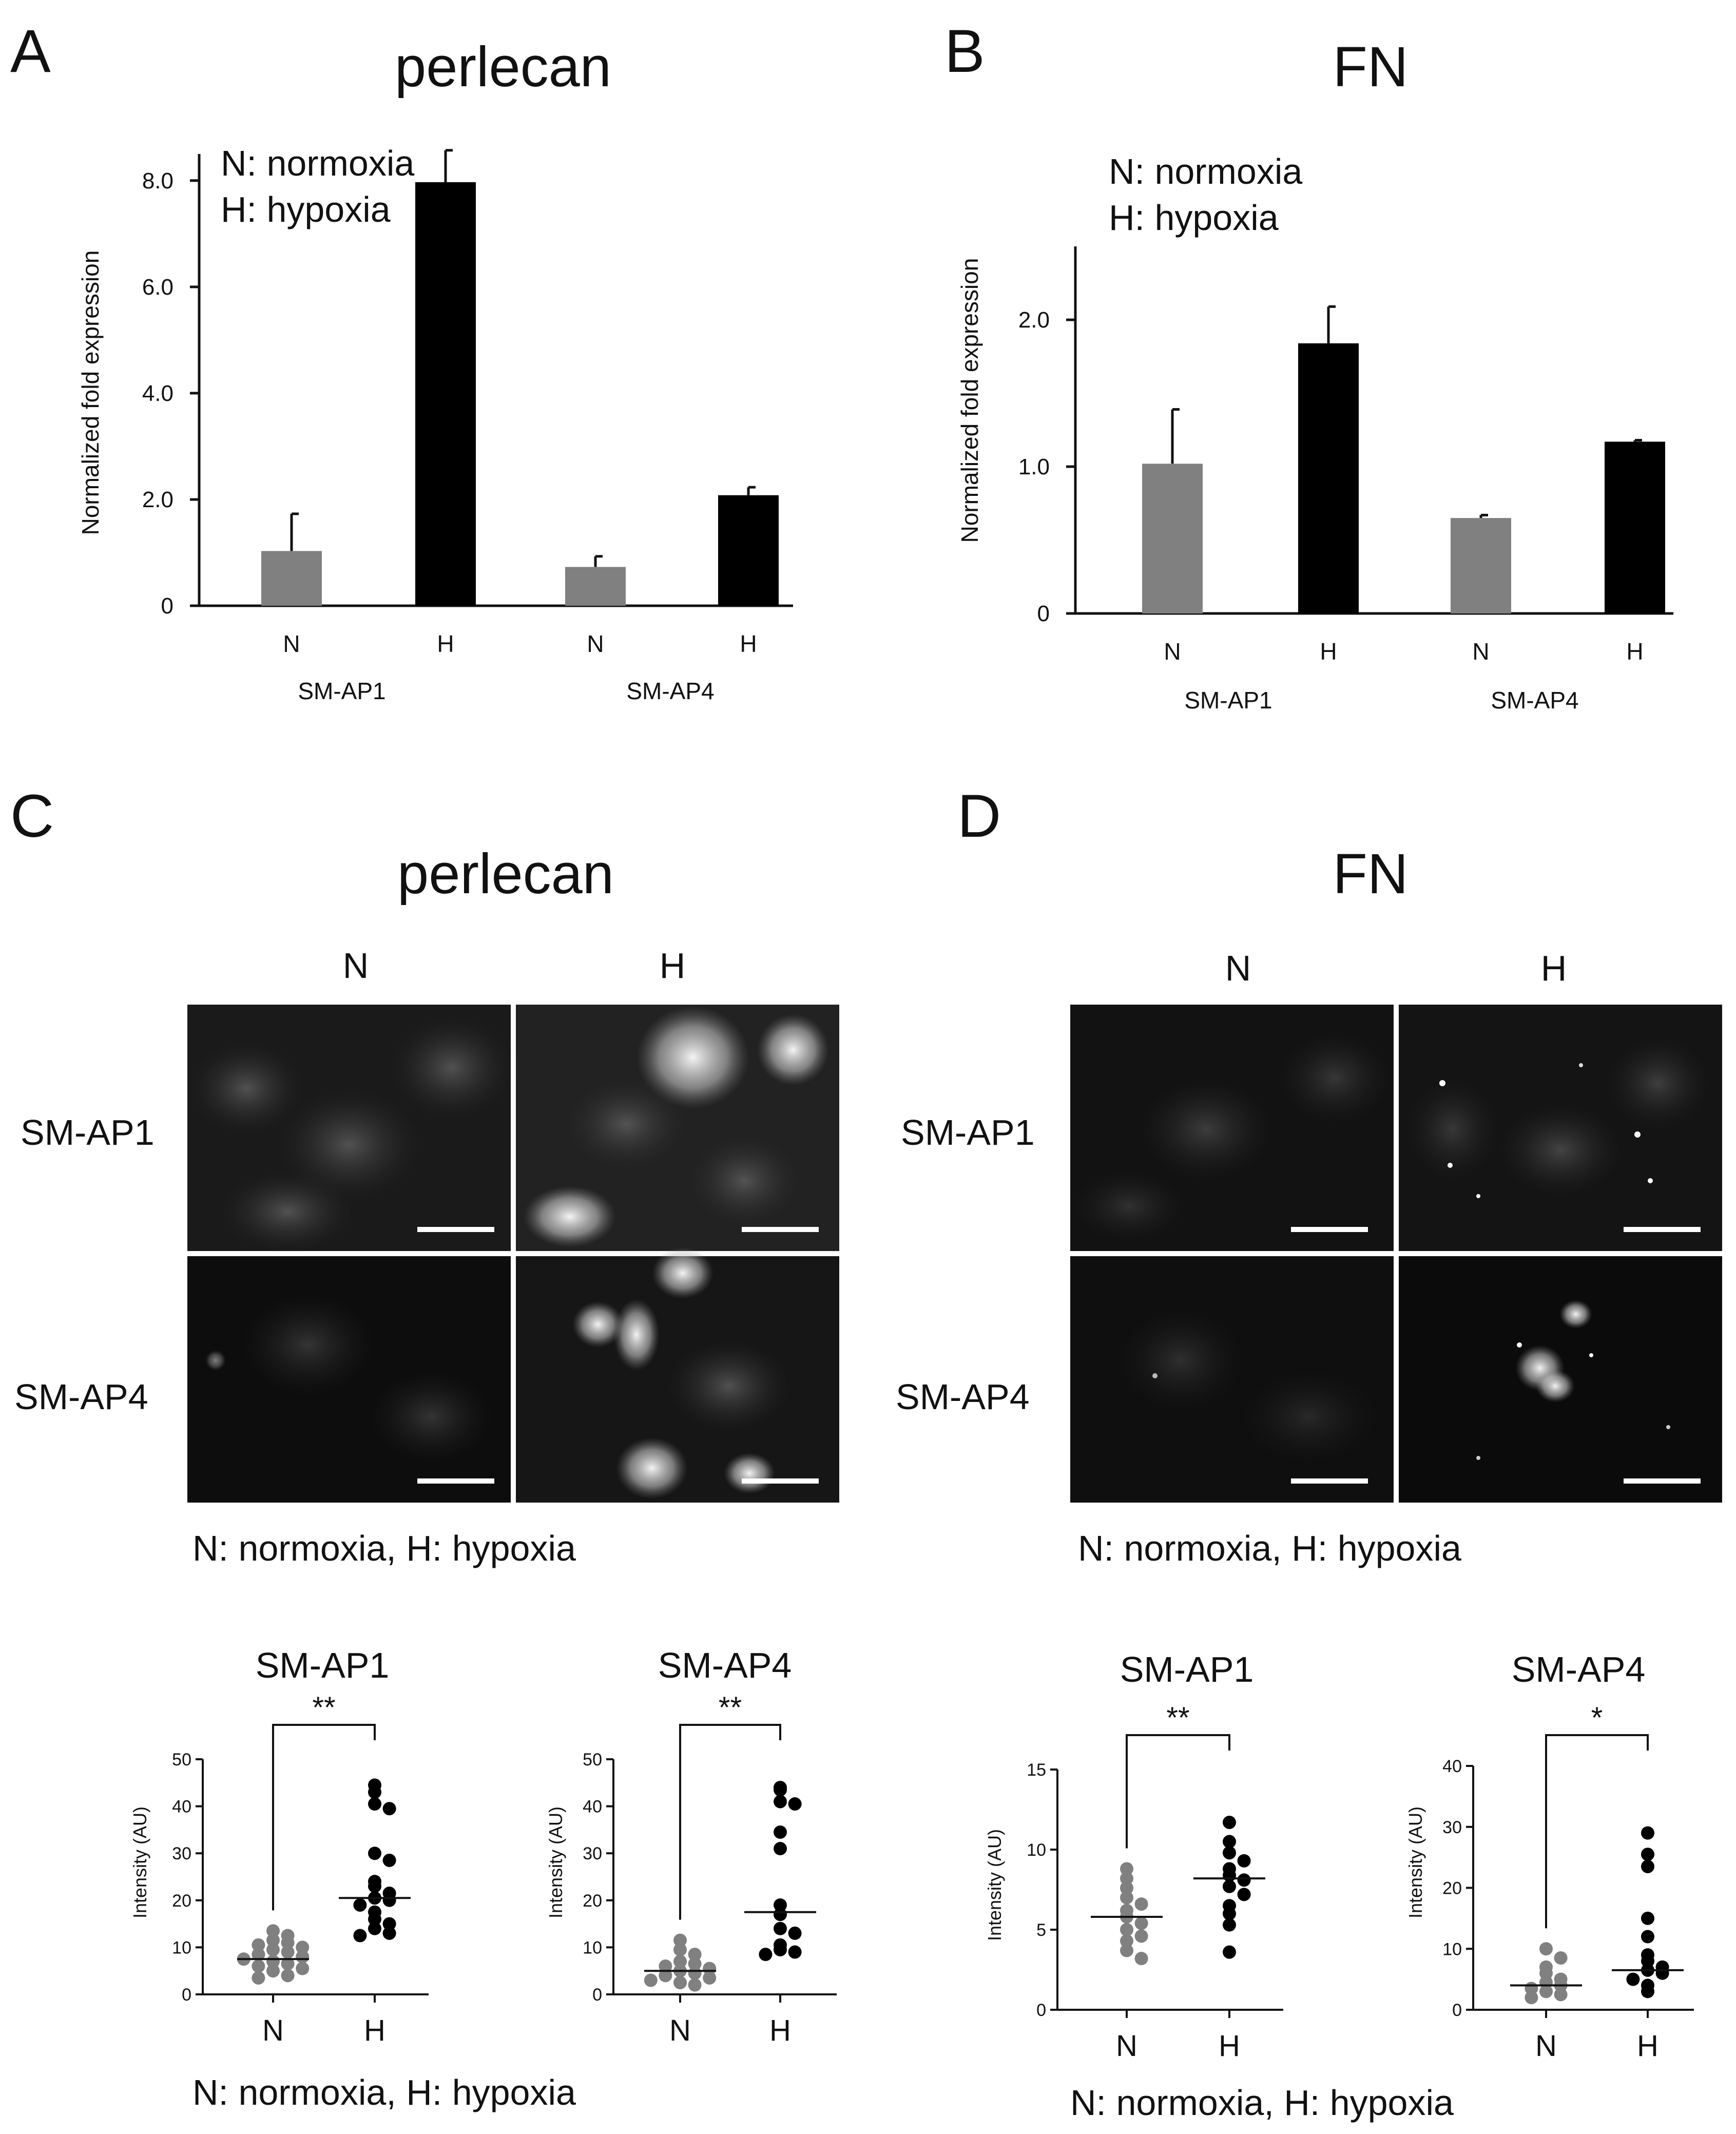 The height and width of the screenshot is (2134, 1736). What do you see at coordinates (1481, 566) in the screenshot?
I see `chart-b-bar` at bounding box center [1481, 566].